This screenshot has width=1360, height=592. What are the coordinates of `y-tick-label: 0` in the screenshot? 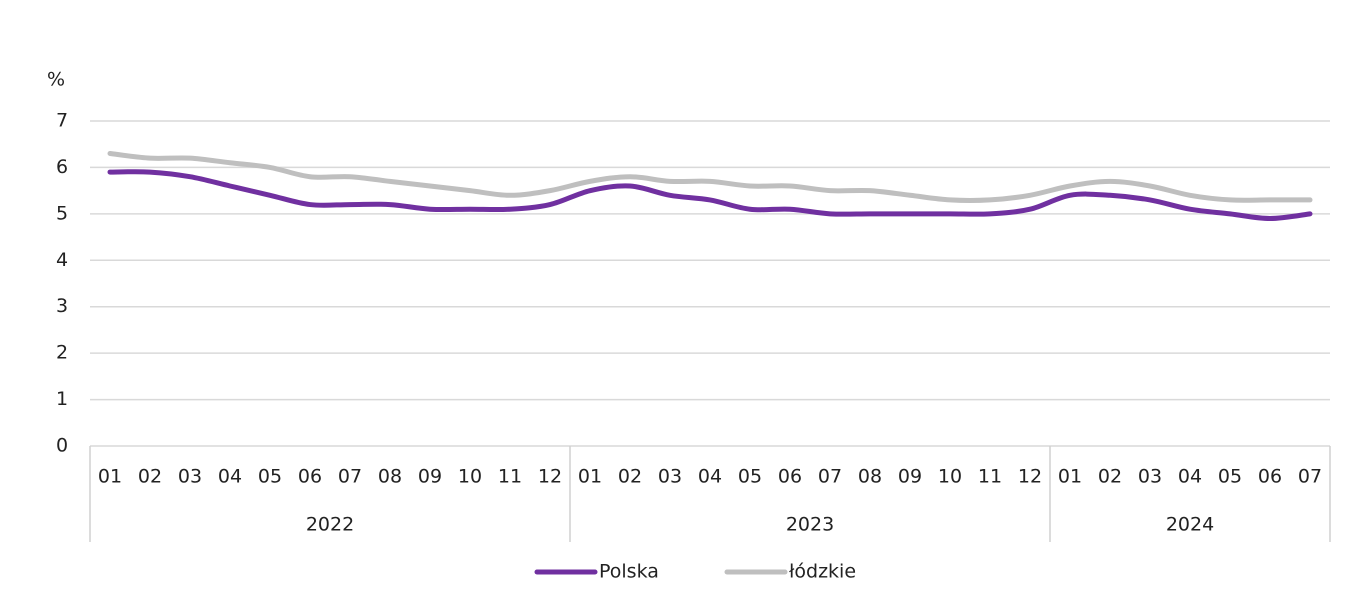 It's located at (62, 446).